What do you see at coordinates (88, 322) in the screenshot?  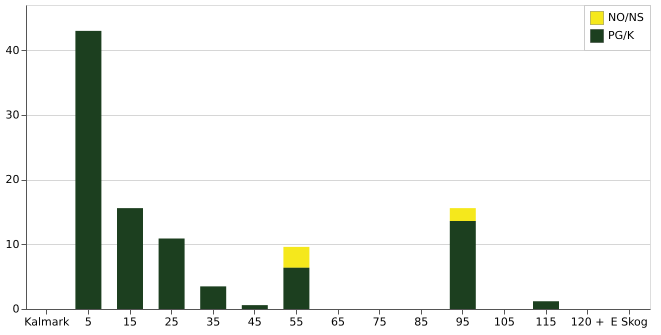 I see `x-tick-label: 5` at bounding box center [88, 322].